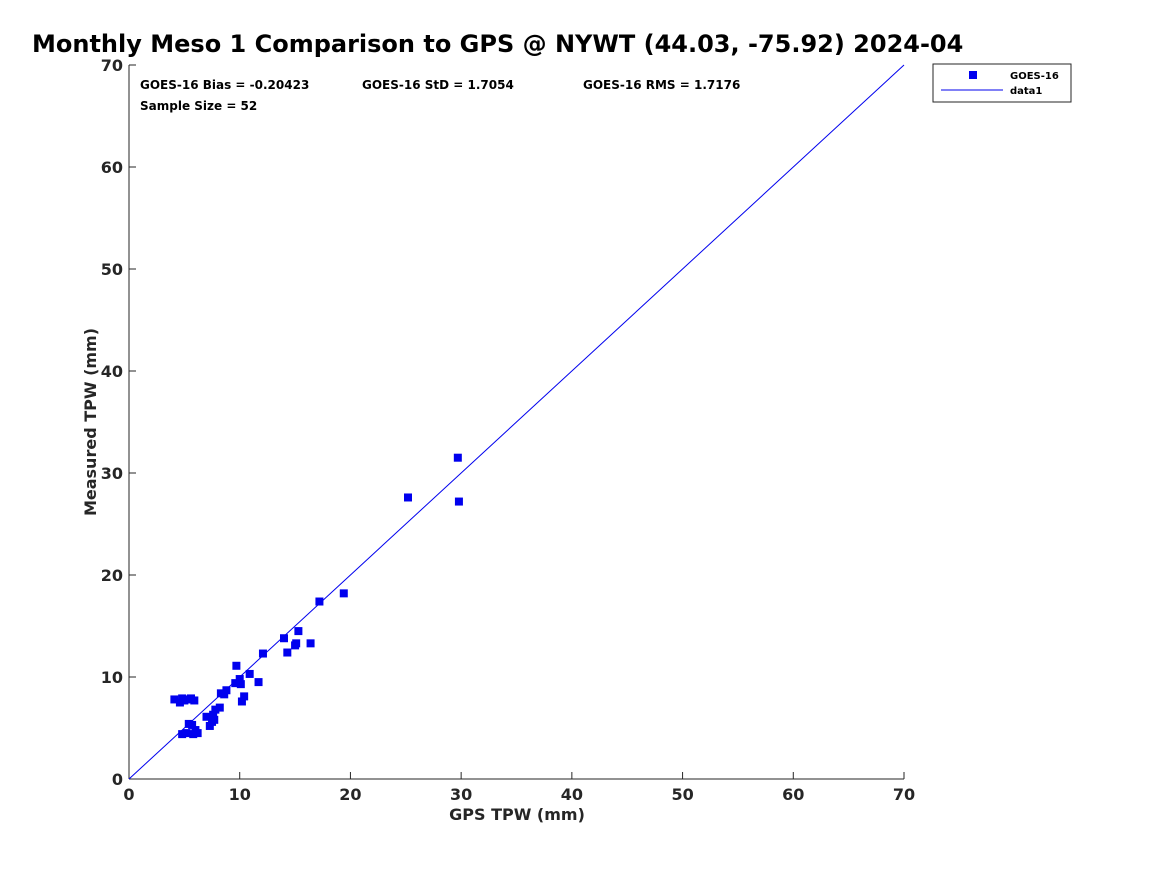  What do you see at coordinates (240, 794) in the screenshot?
I see `x-tick-label: 10` at bounding box center [240, 794].